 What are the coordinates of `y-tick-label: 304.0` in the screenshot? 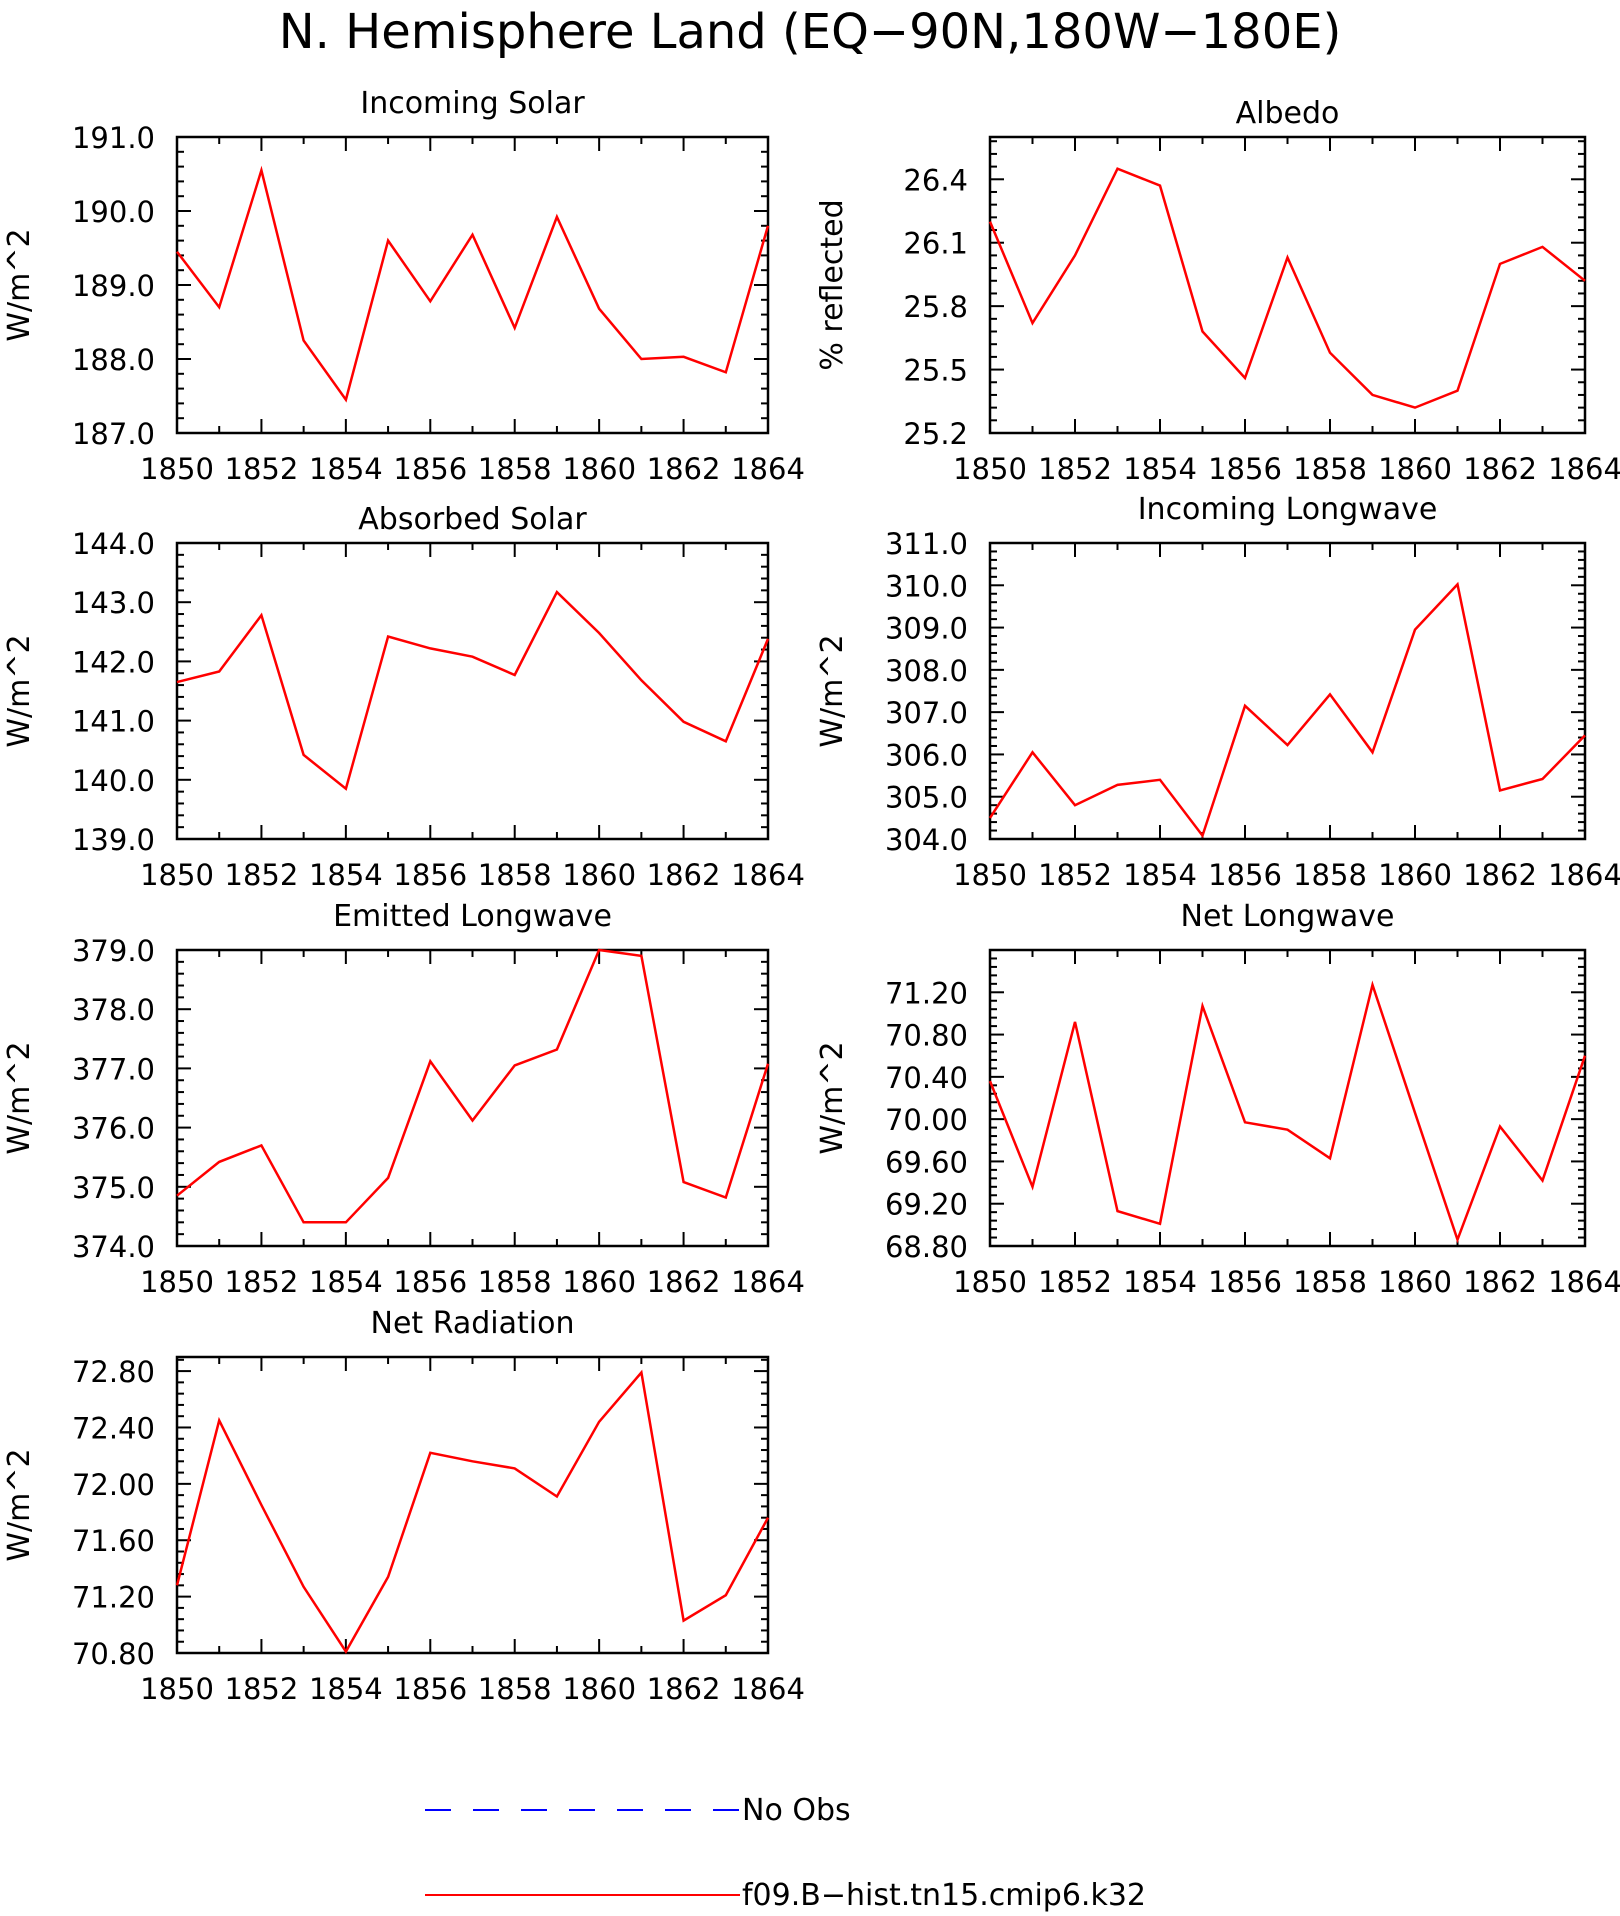 It's located at (926, 840).